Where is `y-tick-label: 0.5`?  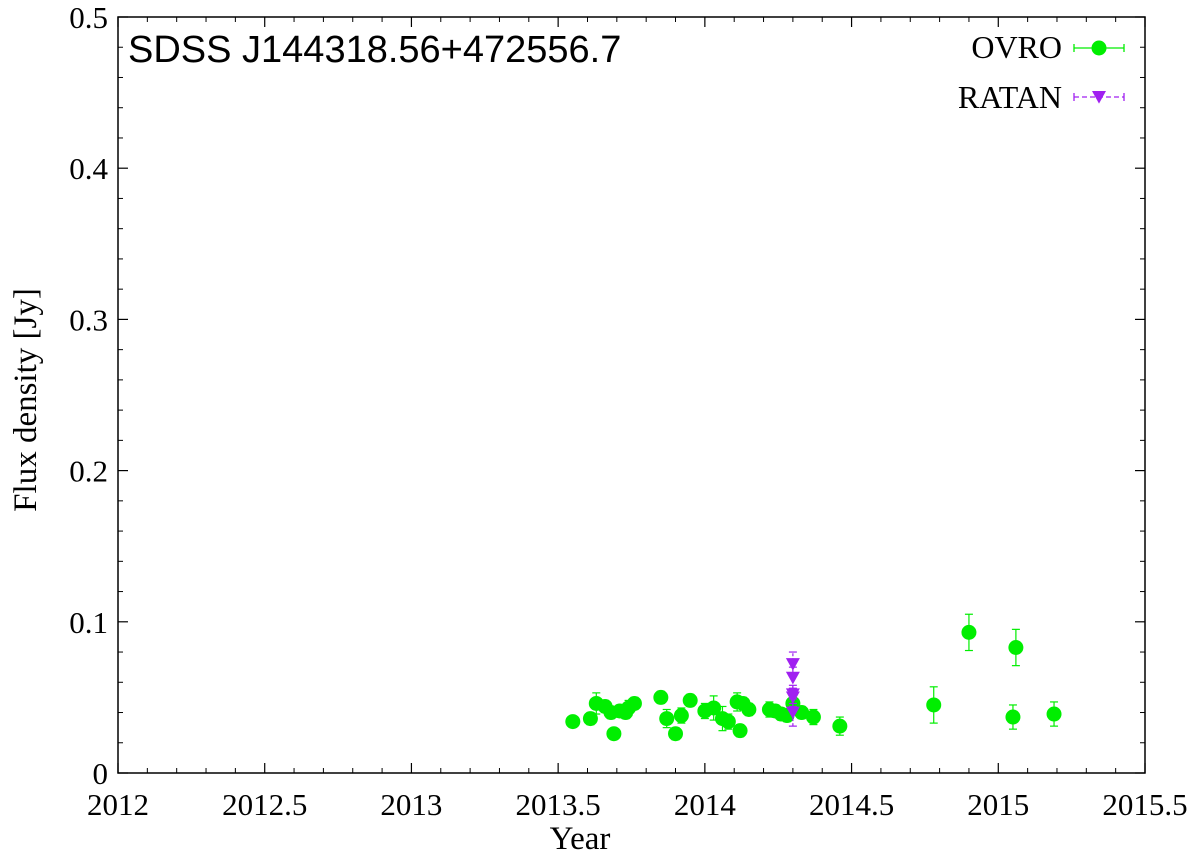 y-tick-label: 0.5 is located at coordinates (88, 17).